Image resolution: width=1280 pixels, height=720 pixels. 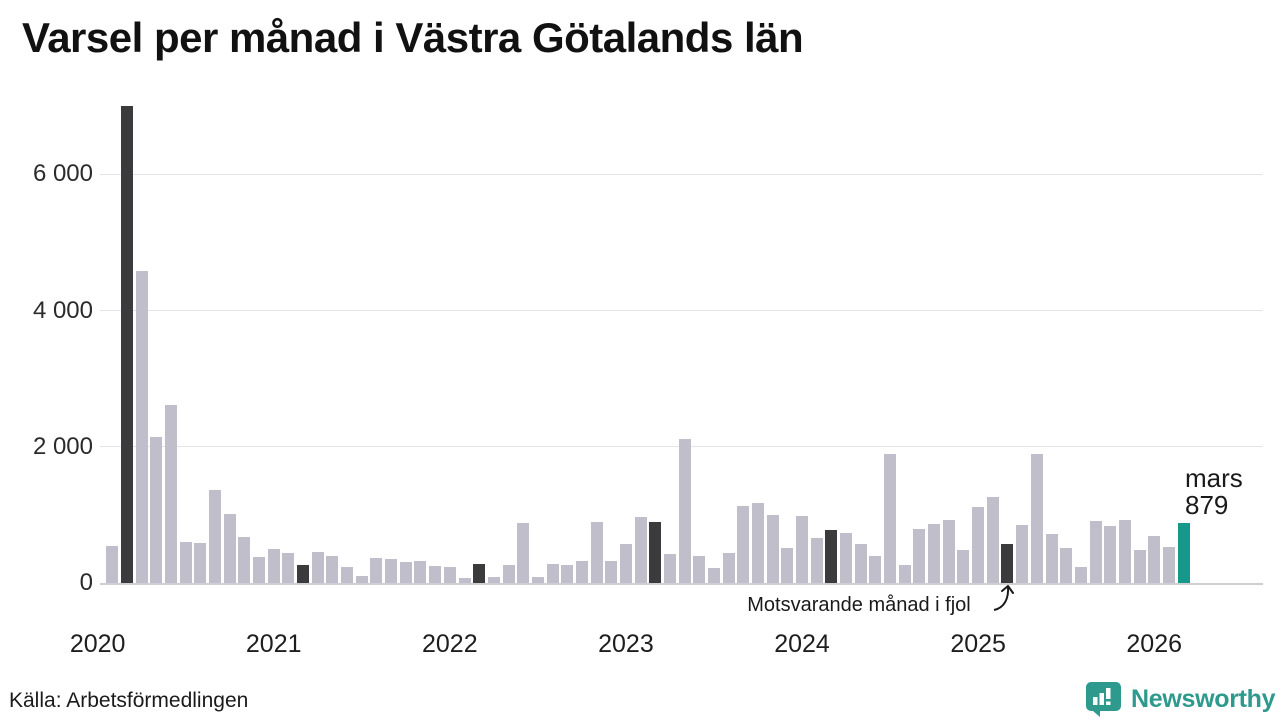 I want to click on x-tick-label-2022: 2022, so click(x=450, y=644).